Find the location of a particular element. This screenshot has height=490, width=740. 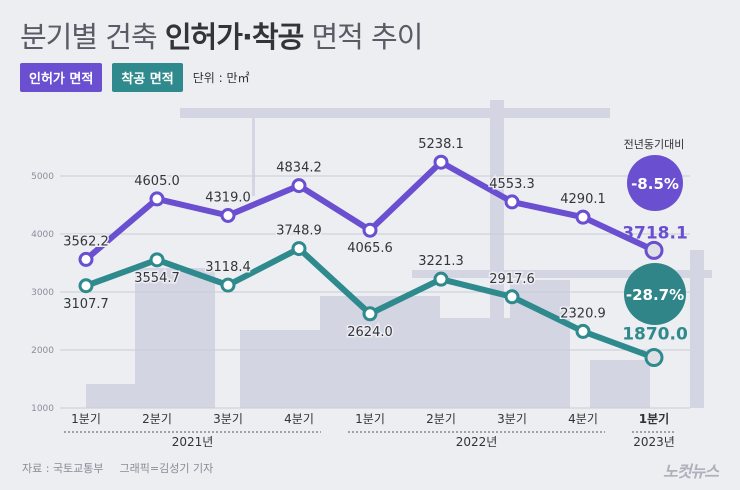

permit-change-text: -8.5% is located at coordinates (655, 184).